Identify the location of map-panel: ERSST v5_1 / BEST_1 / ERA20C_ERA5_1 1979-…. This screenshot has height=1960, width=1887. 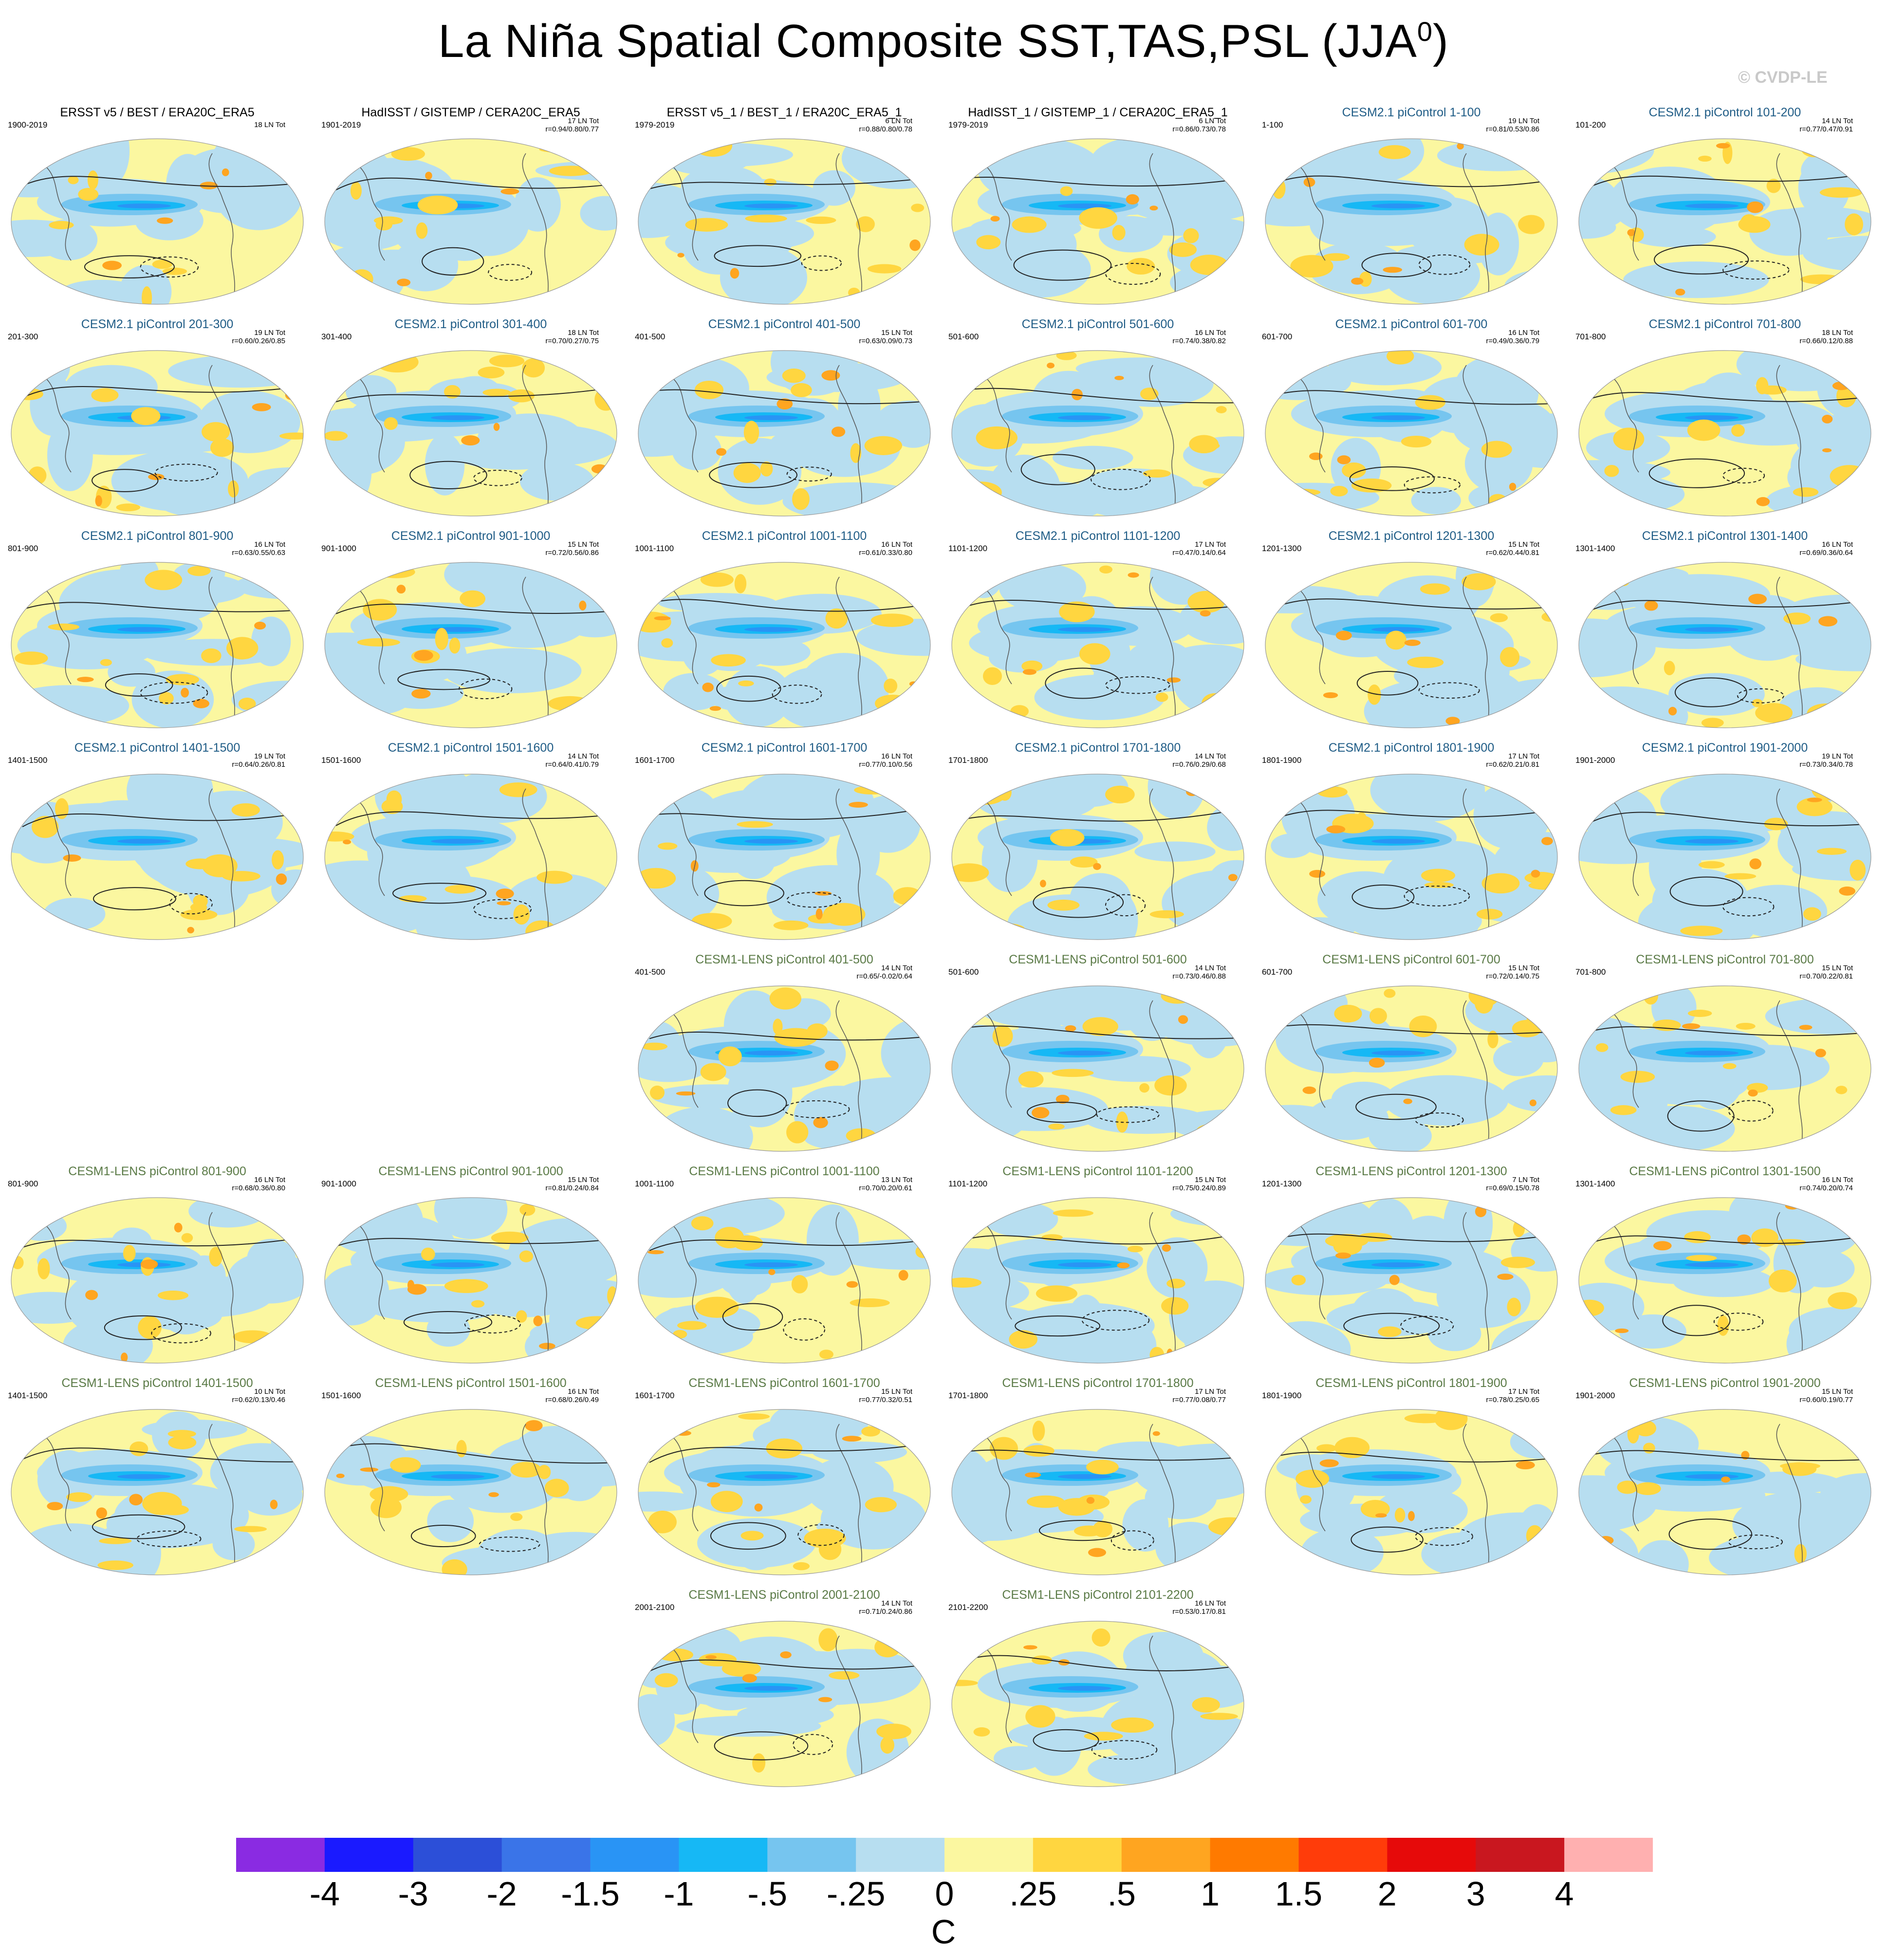
(784, 208).